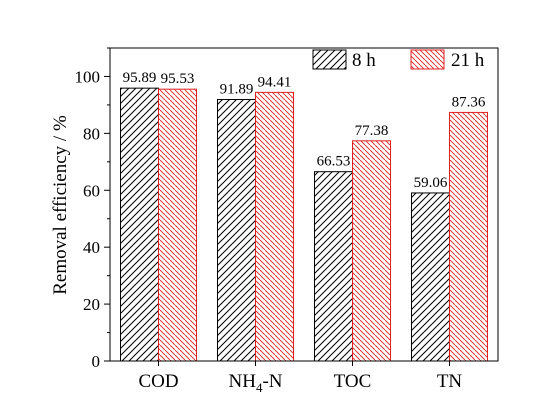  Describe the element at coordinates (140, 78) in the screenshot. I see `value-label-8h-0: 95.89` at that location.